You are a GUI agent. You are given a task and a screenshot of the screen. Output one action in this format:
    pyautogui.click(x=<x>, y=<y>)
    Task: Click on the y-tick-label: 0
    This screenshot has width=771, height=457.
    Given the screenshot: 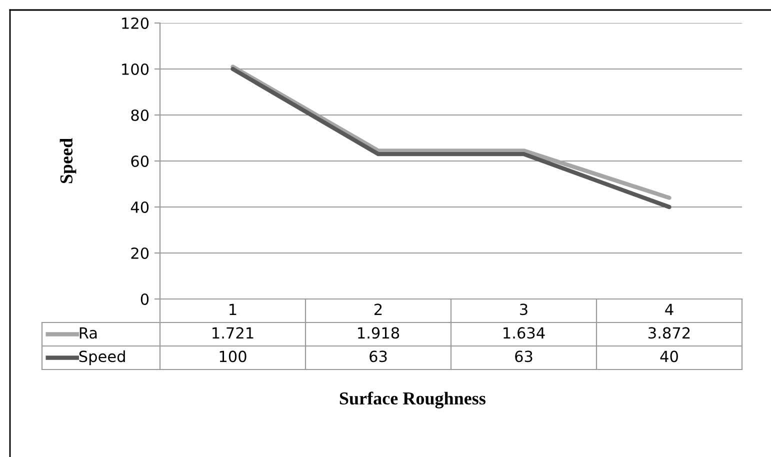 What is the action you would take?
    pyautogui.click(x=144, y=299)
    